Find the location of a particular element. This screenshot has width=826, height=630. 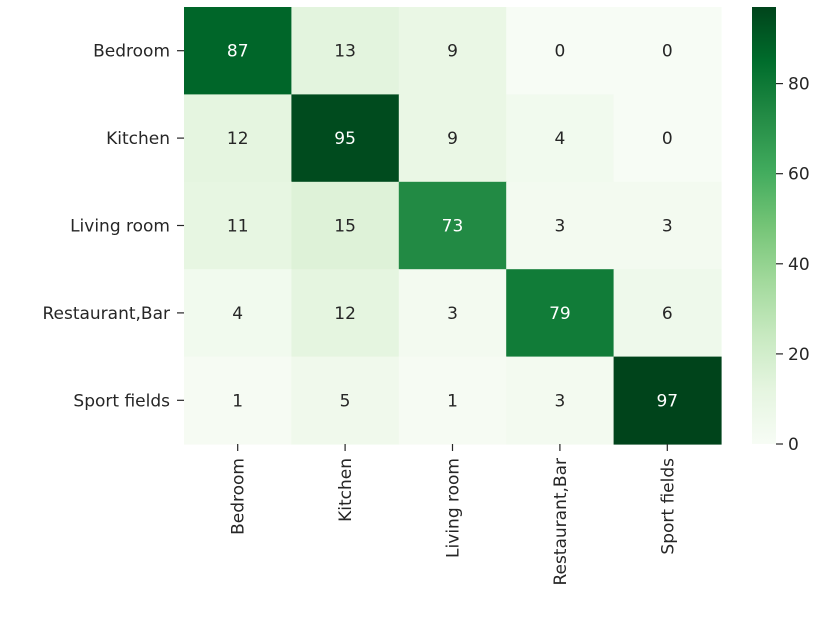

cell-restaurant-bar-sport-fields is located at coordinates (667, 313).